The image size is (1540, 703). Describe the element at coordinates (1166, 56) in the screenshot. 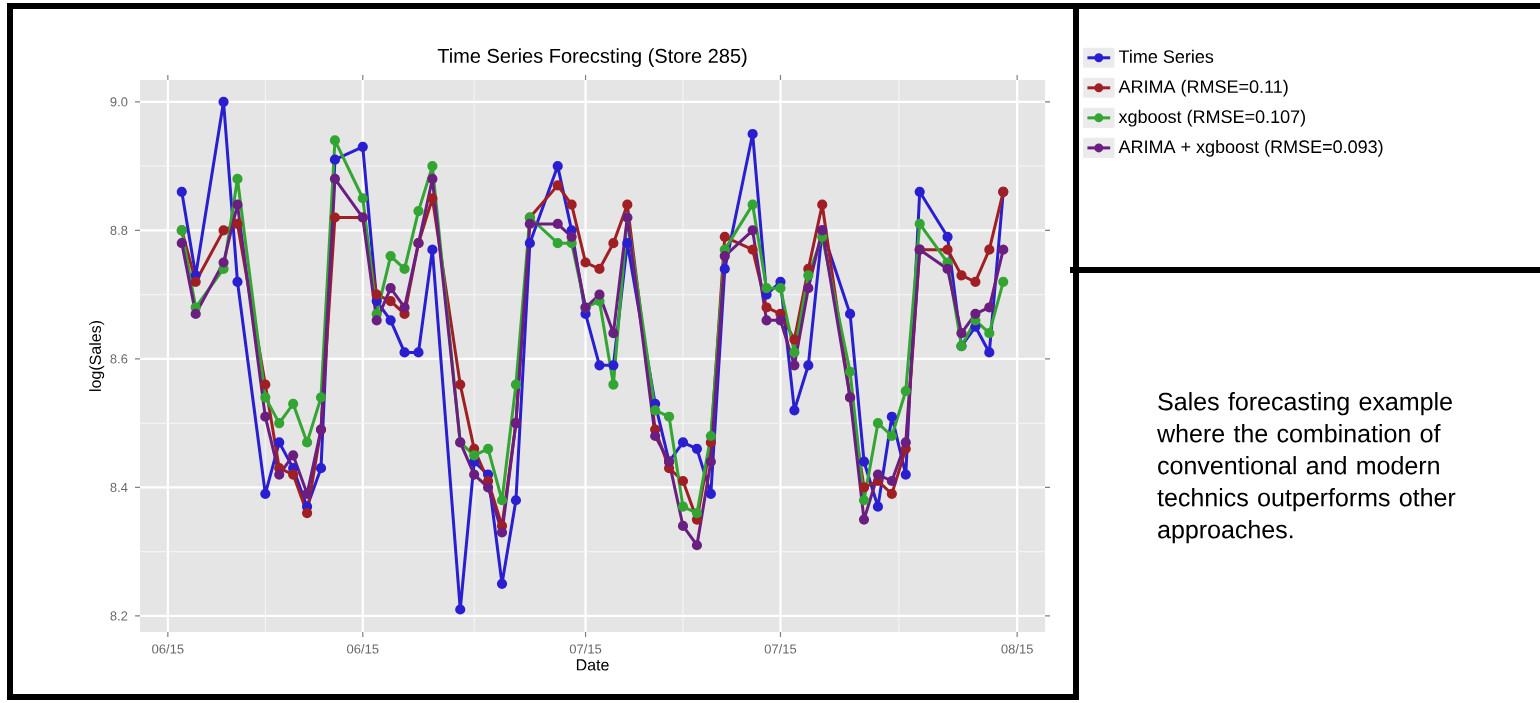

I see `legend-label: Time Series` at that location.